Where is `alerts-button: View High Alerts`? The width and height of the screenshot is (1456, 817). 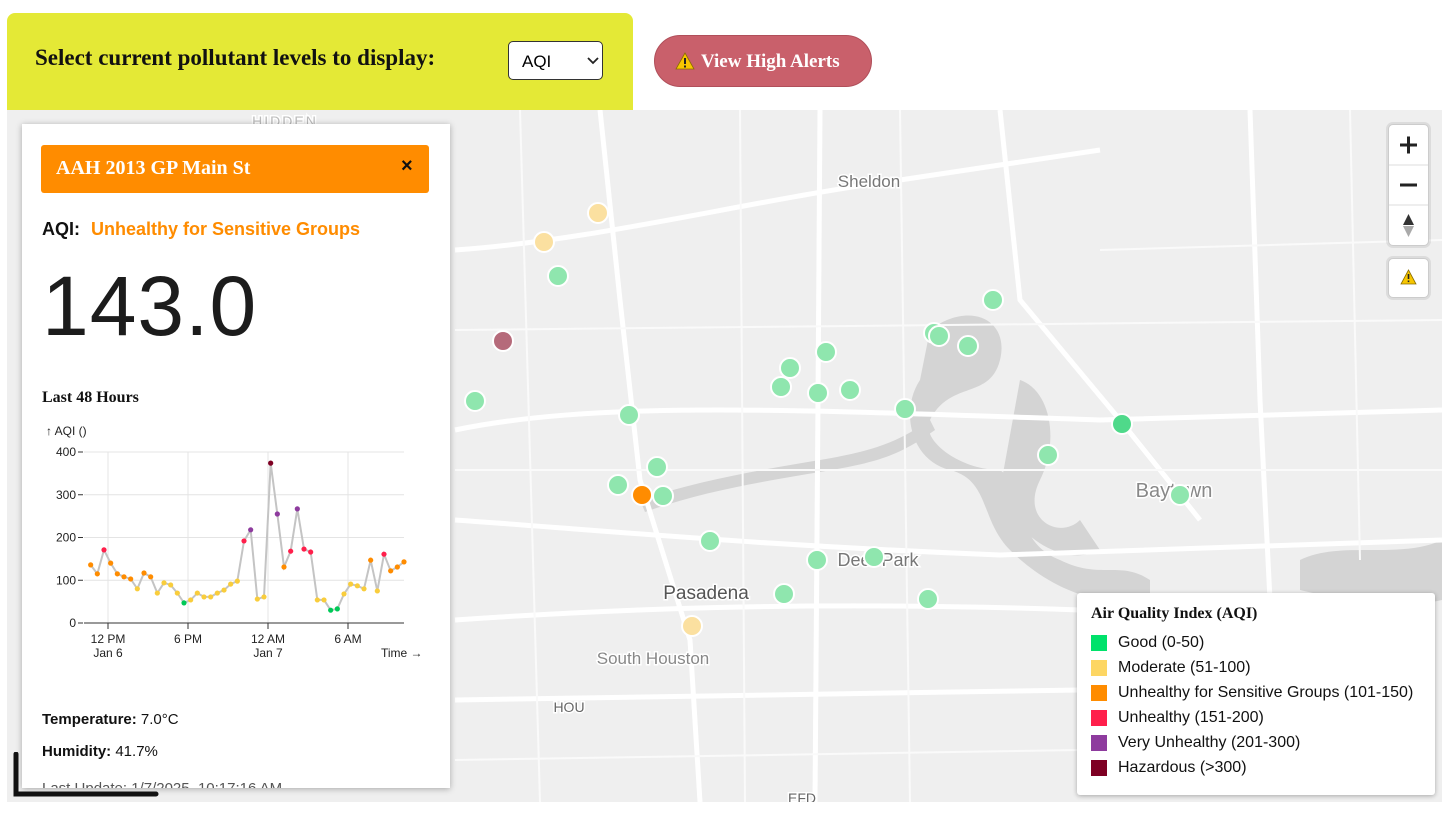 alerts-button: View High Alerts is located at coordinates (763, 61).